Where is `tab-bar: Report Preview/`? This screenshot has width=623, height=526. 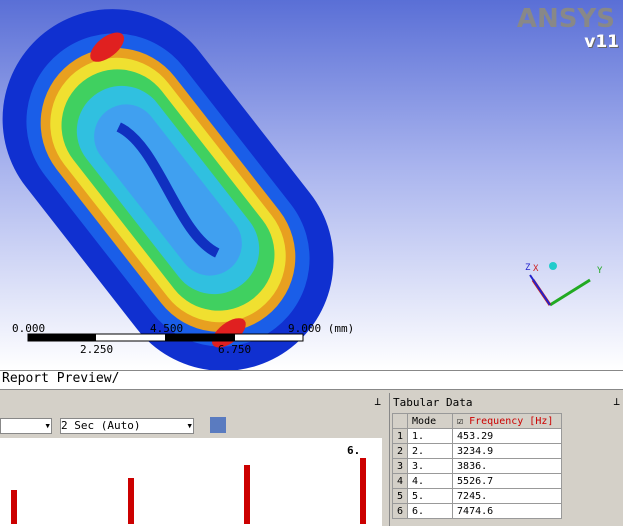 tab-bar: Report Preview/ is located at coordinates (311, 380).